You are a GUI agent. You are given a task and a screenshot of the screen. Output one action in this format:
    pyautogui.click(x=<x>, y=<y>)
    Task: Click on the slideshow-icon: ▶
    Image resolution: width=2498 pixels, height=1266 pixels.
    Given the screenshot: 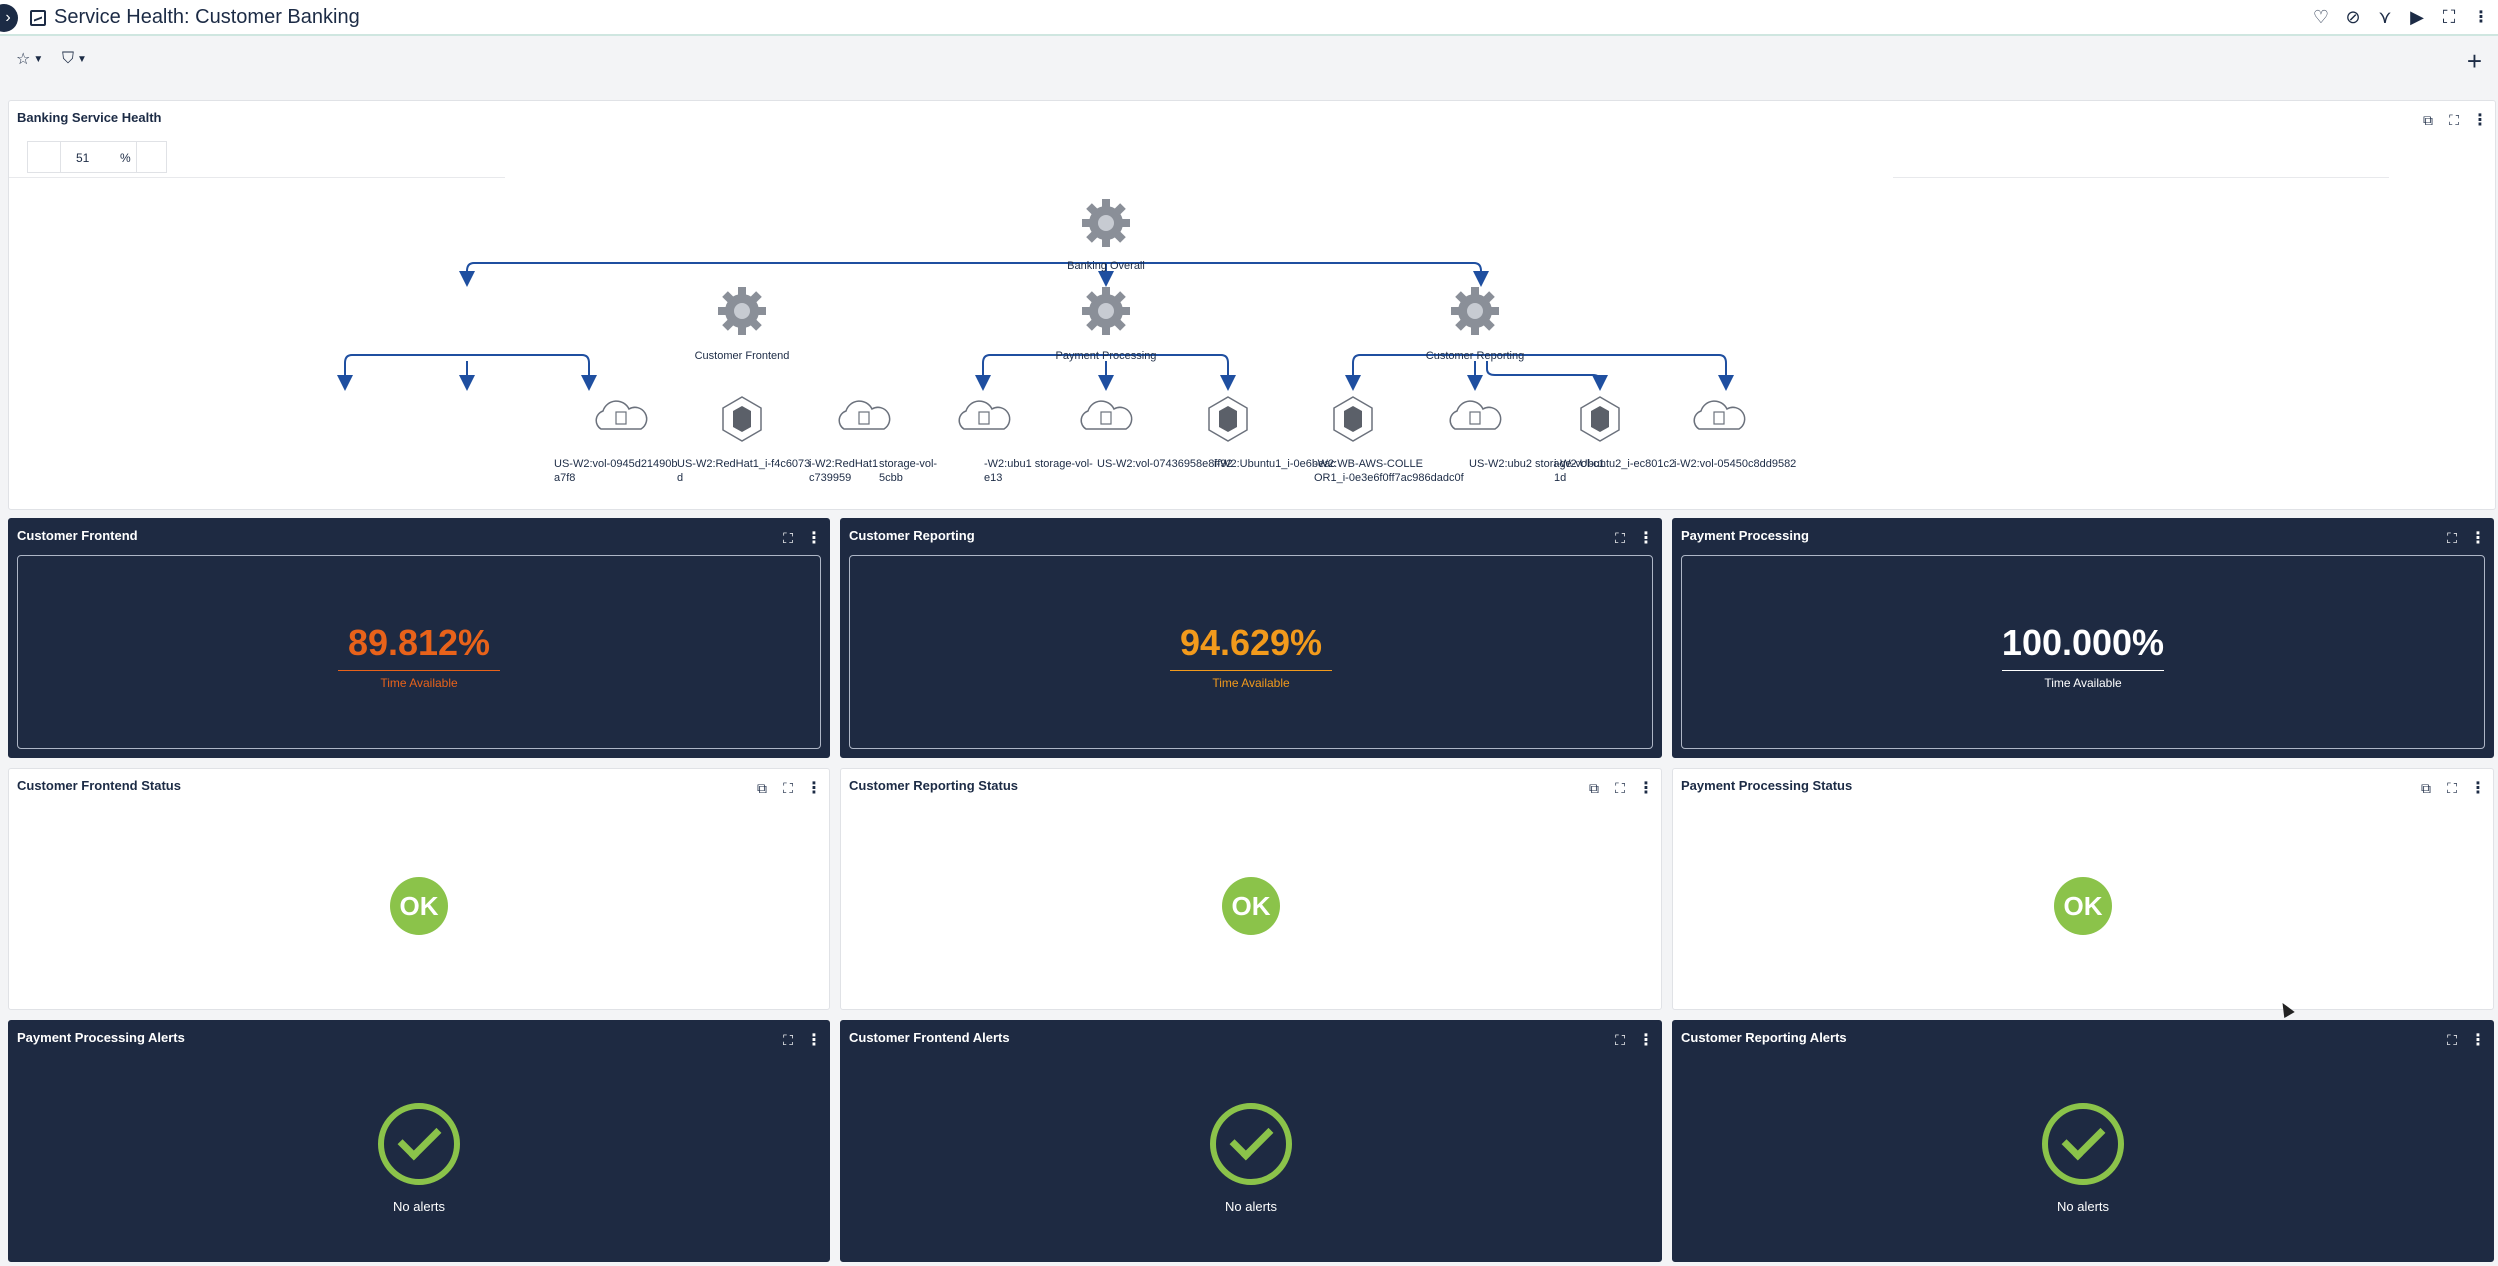 What is the action you would take?
    pyautogui.click(x=2417, y=16)
    